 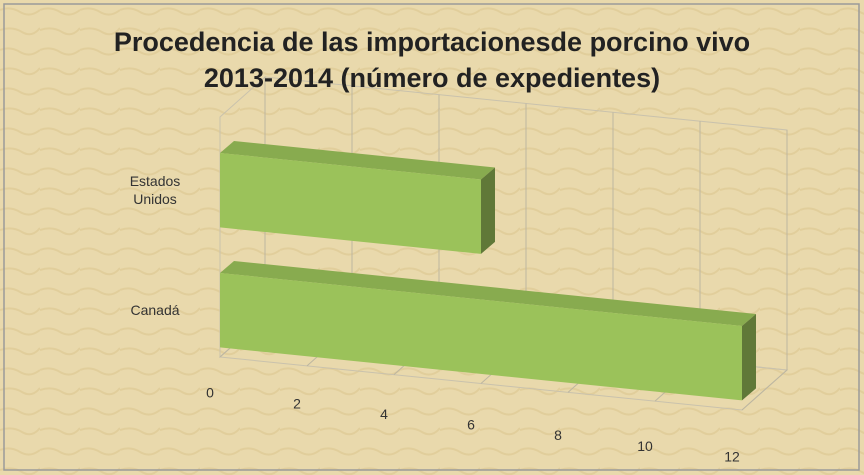 What do you see at coordinates (155, 310) in the screenshot?
I see `y-tick-label: Canadá` at bounding box center [155, 310].